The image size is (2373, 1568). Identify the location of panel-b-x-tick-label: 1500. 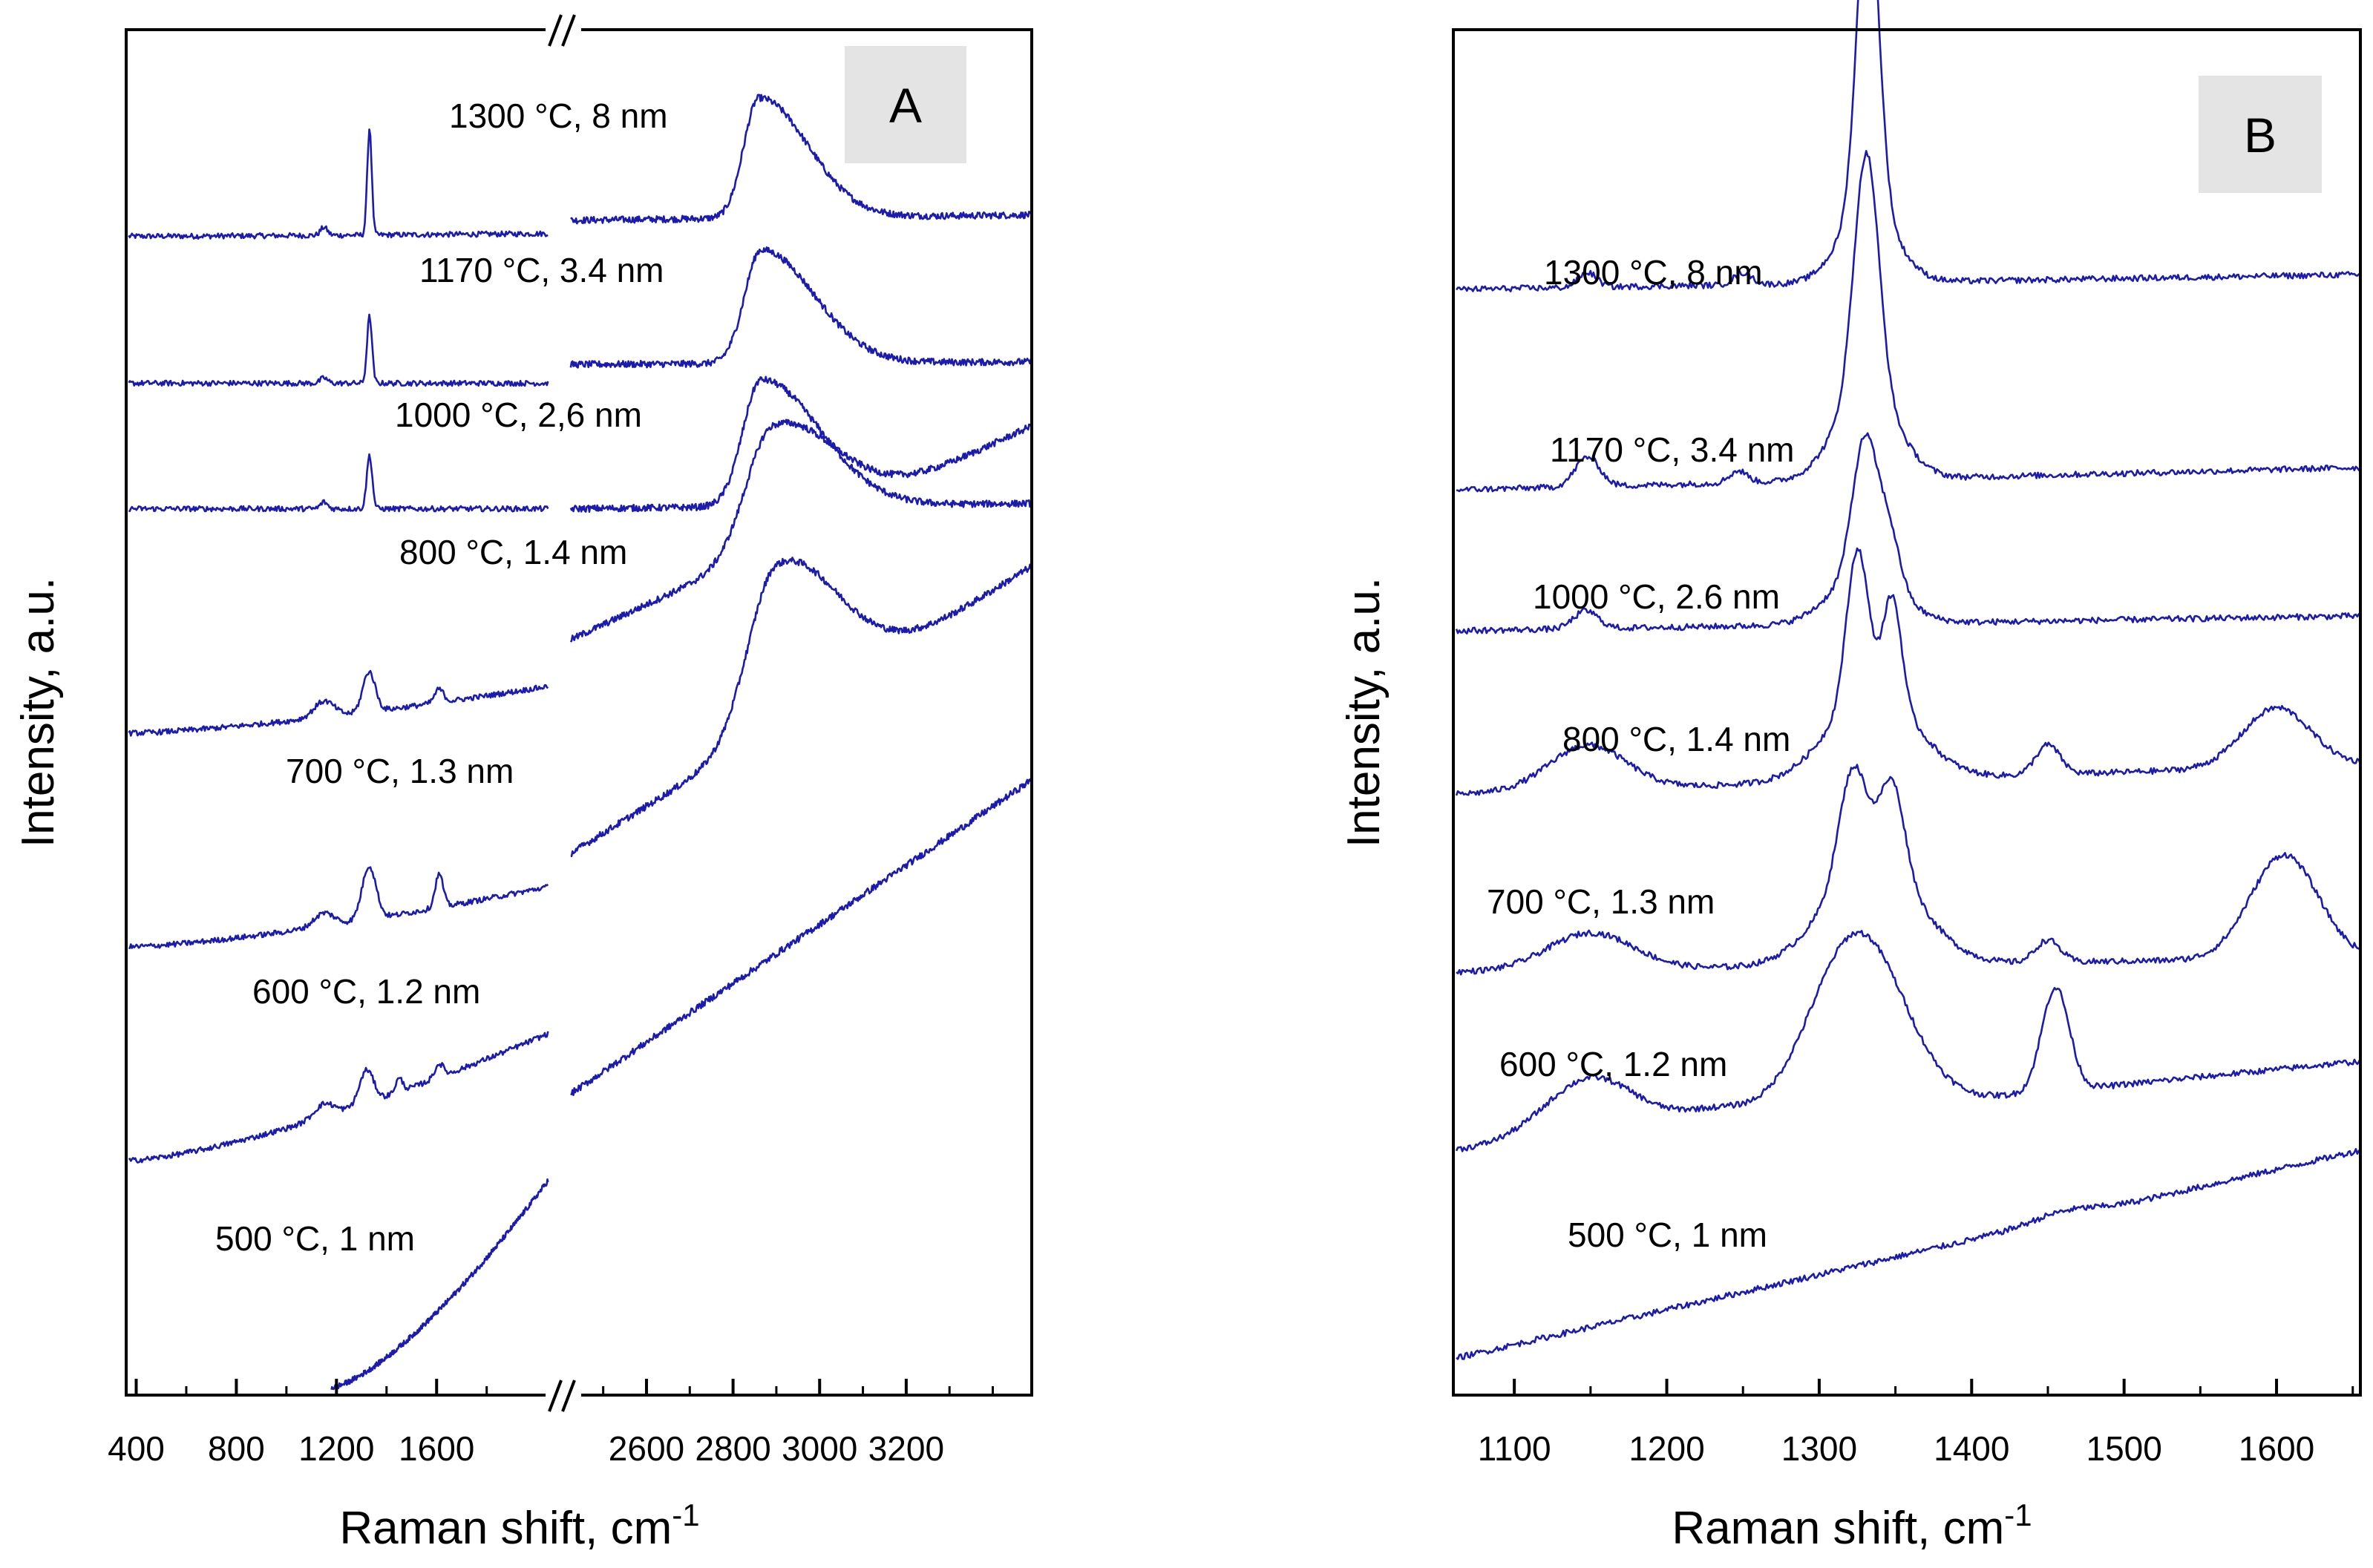
(2123, 1448).